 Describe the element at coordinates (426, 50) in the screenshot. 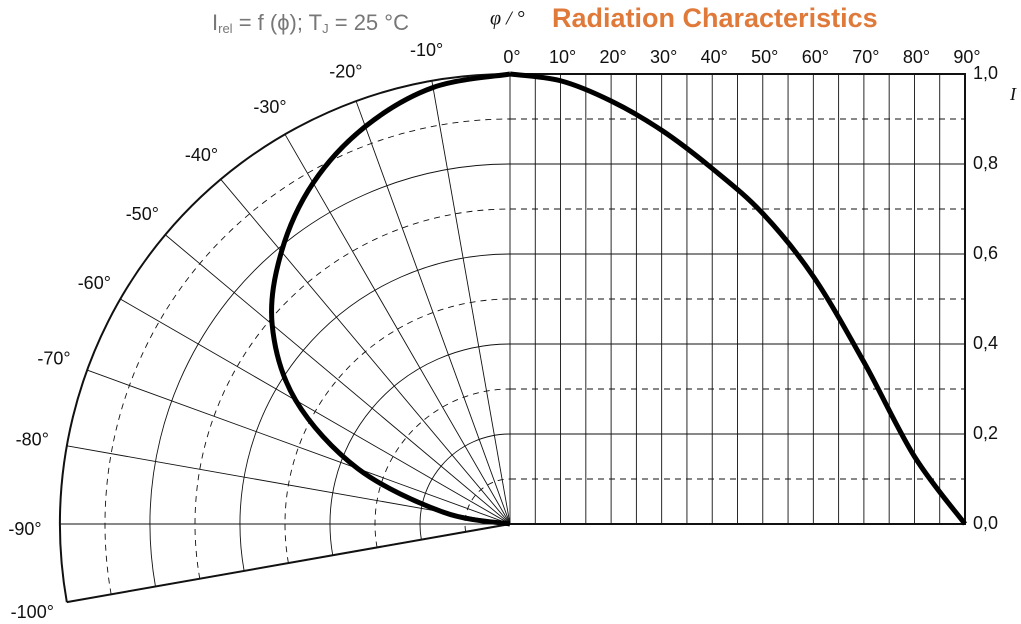

I see `polar-tick-label: -10°` at that location.